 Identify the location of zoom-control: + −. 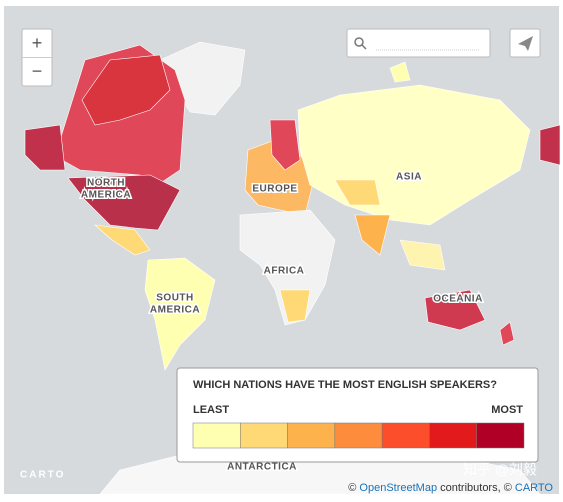
(37, 57).